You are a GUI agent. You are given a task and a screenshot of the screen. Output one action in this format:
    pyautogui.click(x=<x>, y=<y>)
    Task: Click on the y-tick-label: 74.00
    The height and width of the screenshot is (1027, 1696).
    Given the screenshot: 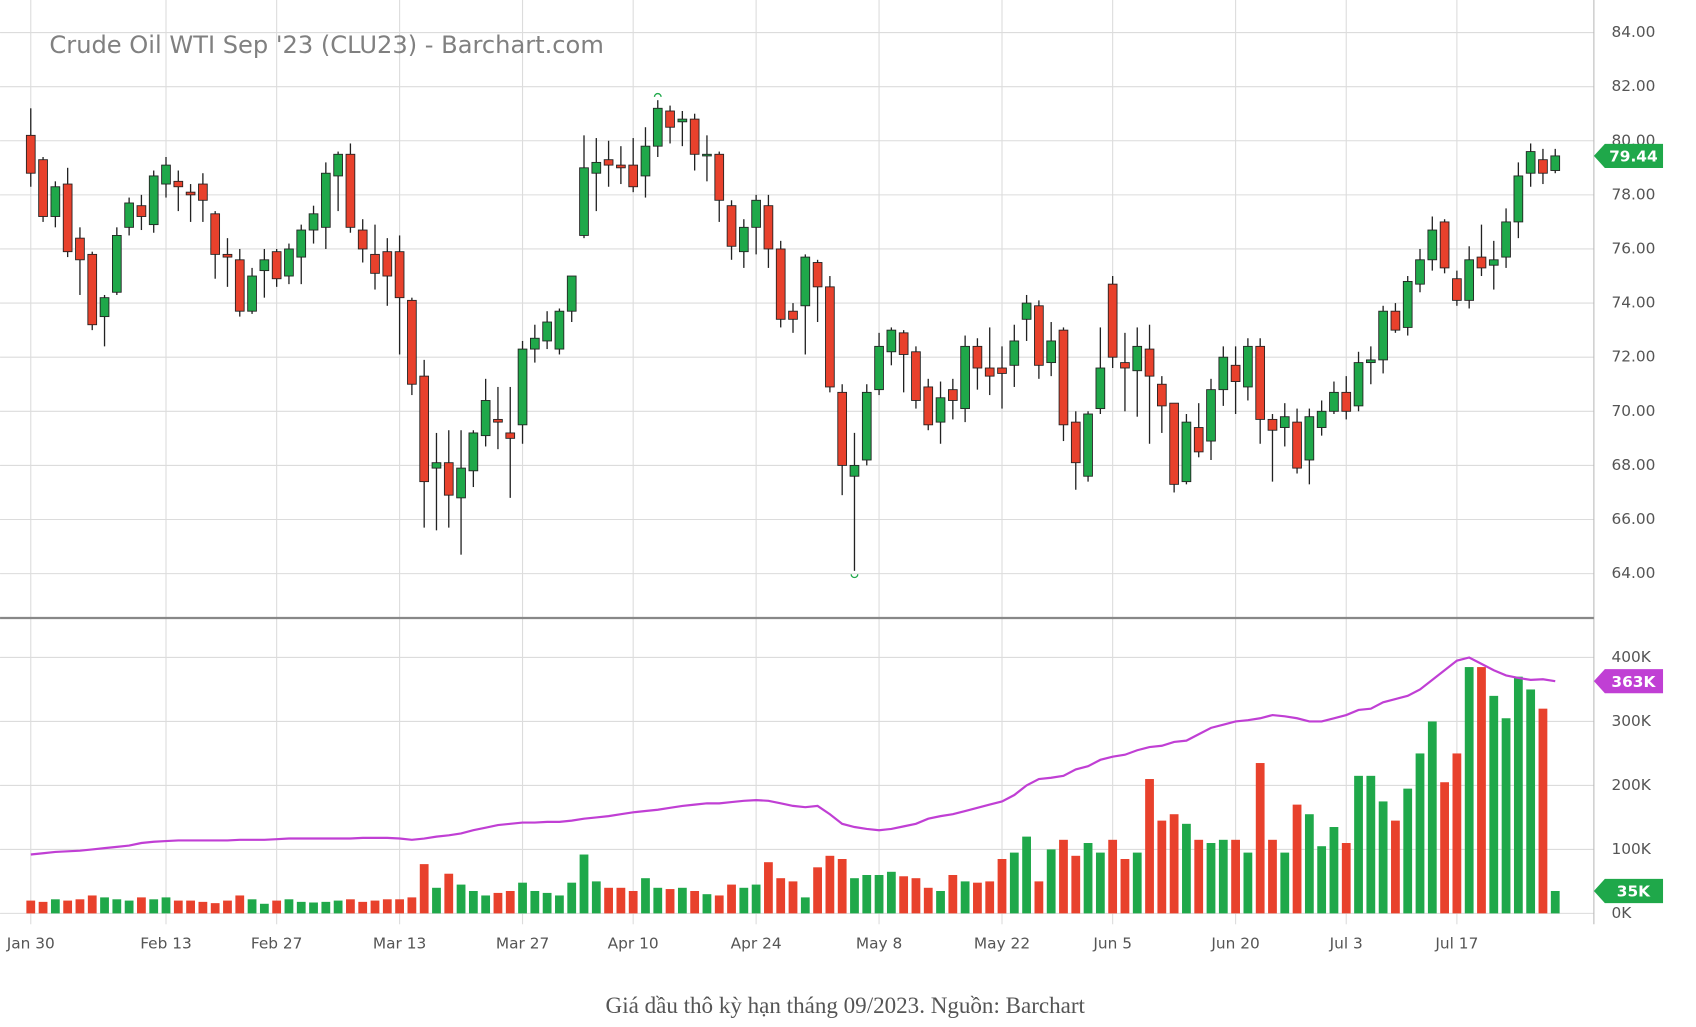 What is the action you would take?
    pyautogui.click(x=1633, y=303)
    